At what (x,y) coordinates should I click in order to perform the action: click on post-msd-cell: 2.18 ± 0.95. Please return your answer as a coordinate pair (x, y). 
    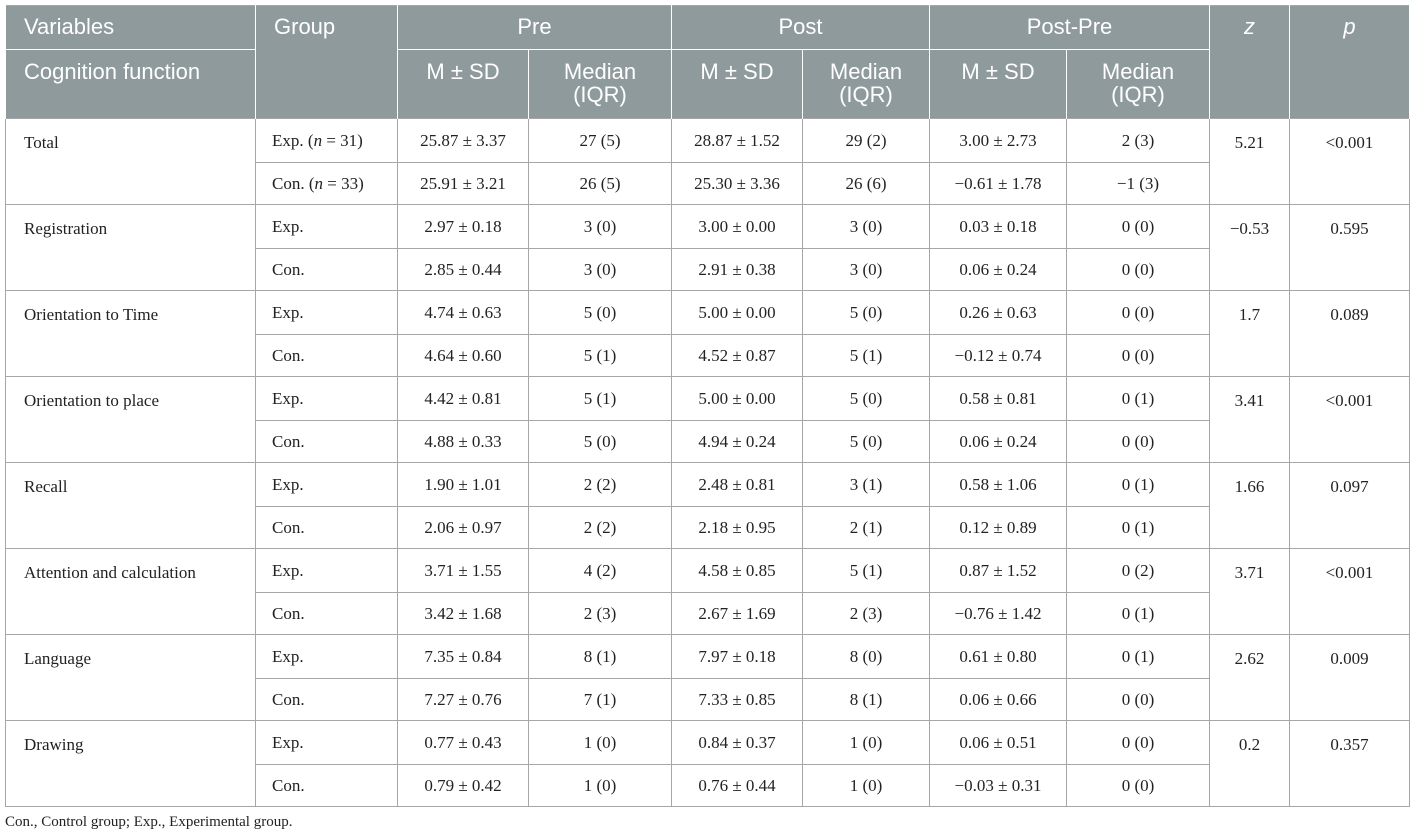
    Looking at the image, I should click on (737, 527).